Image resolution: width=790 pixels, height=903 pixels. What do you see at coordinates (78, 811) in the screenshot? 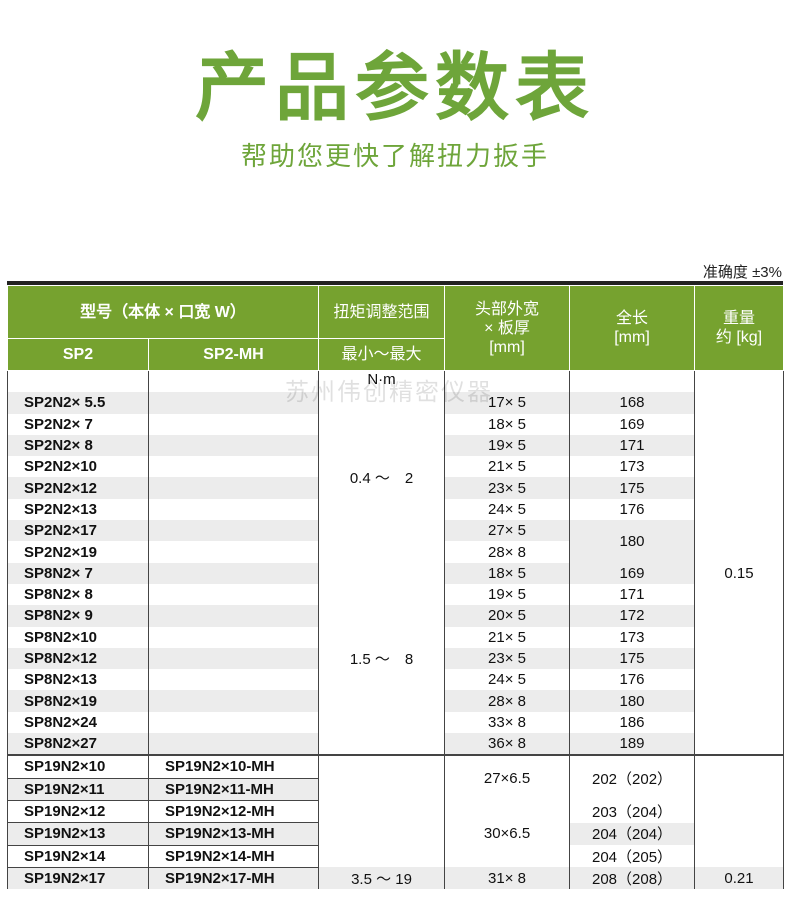
I see `model-sp2: SP19N2×12` at bounding box center [78, 811].